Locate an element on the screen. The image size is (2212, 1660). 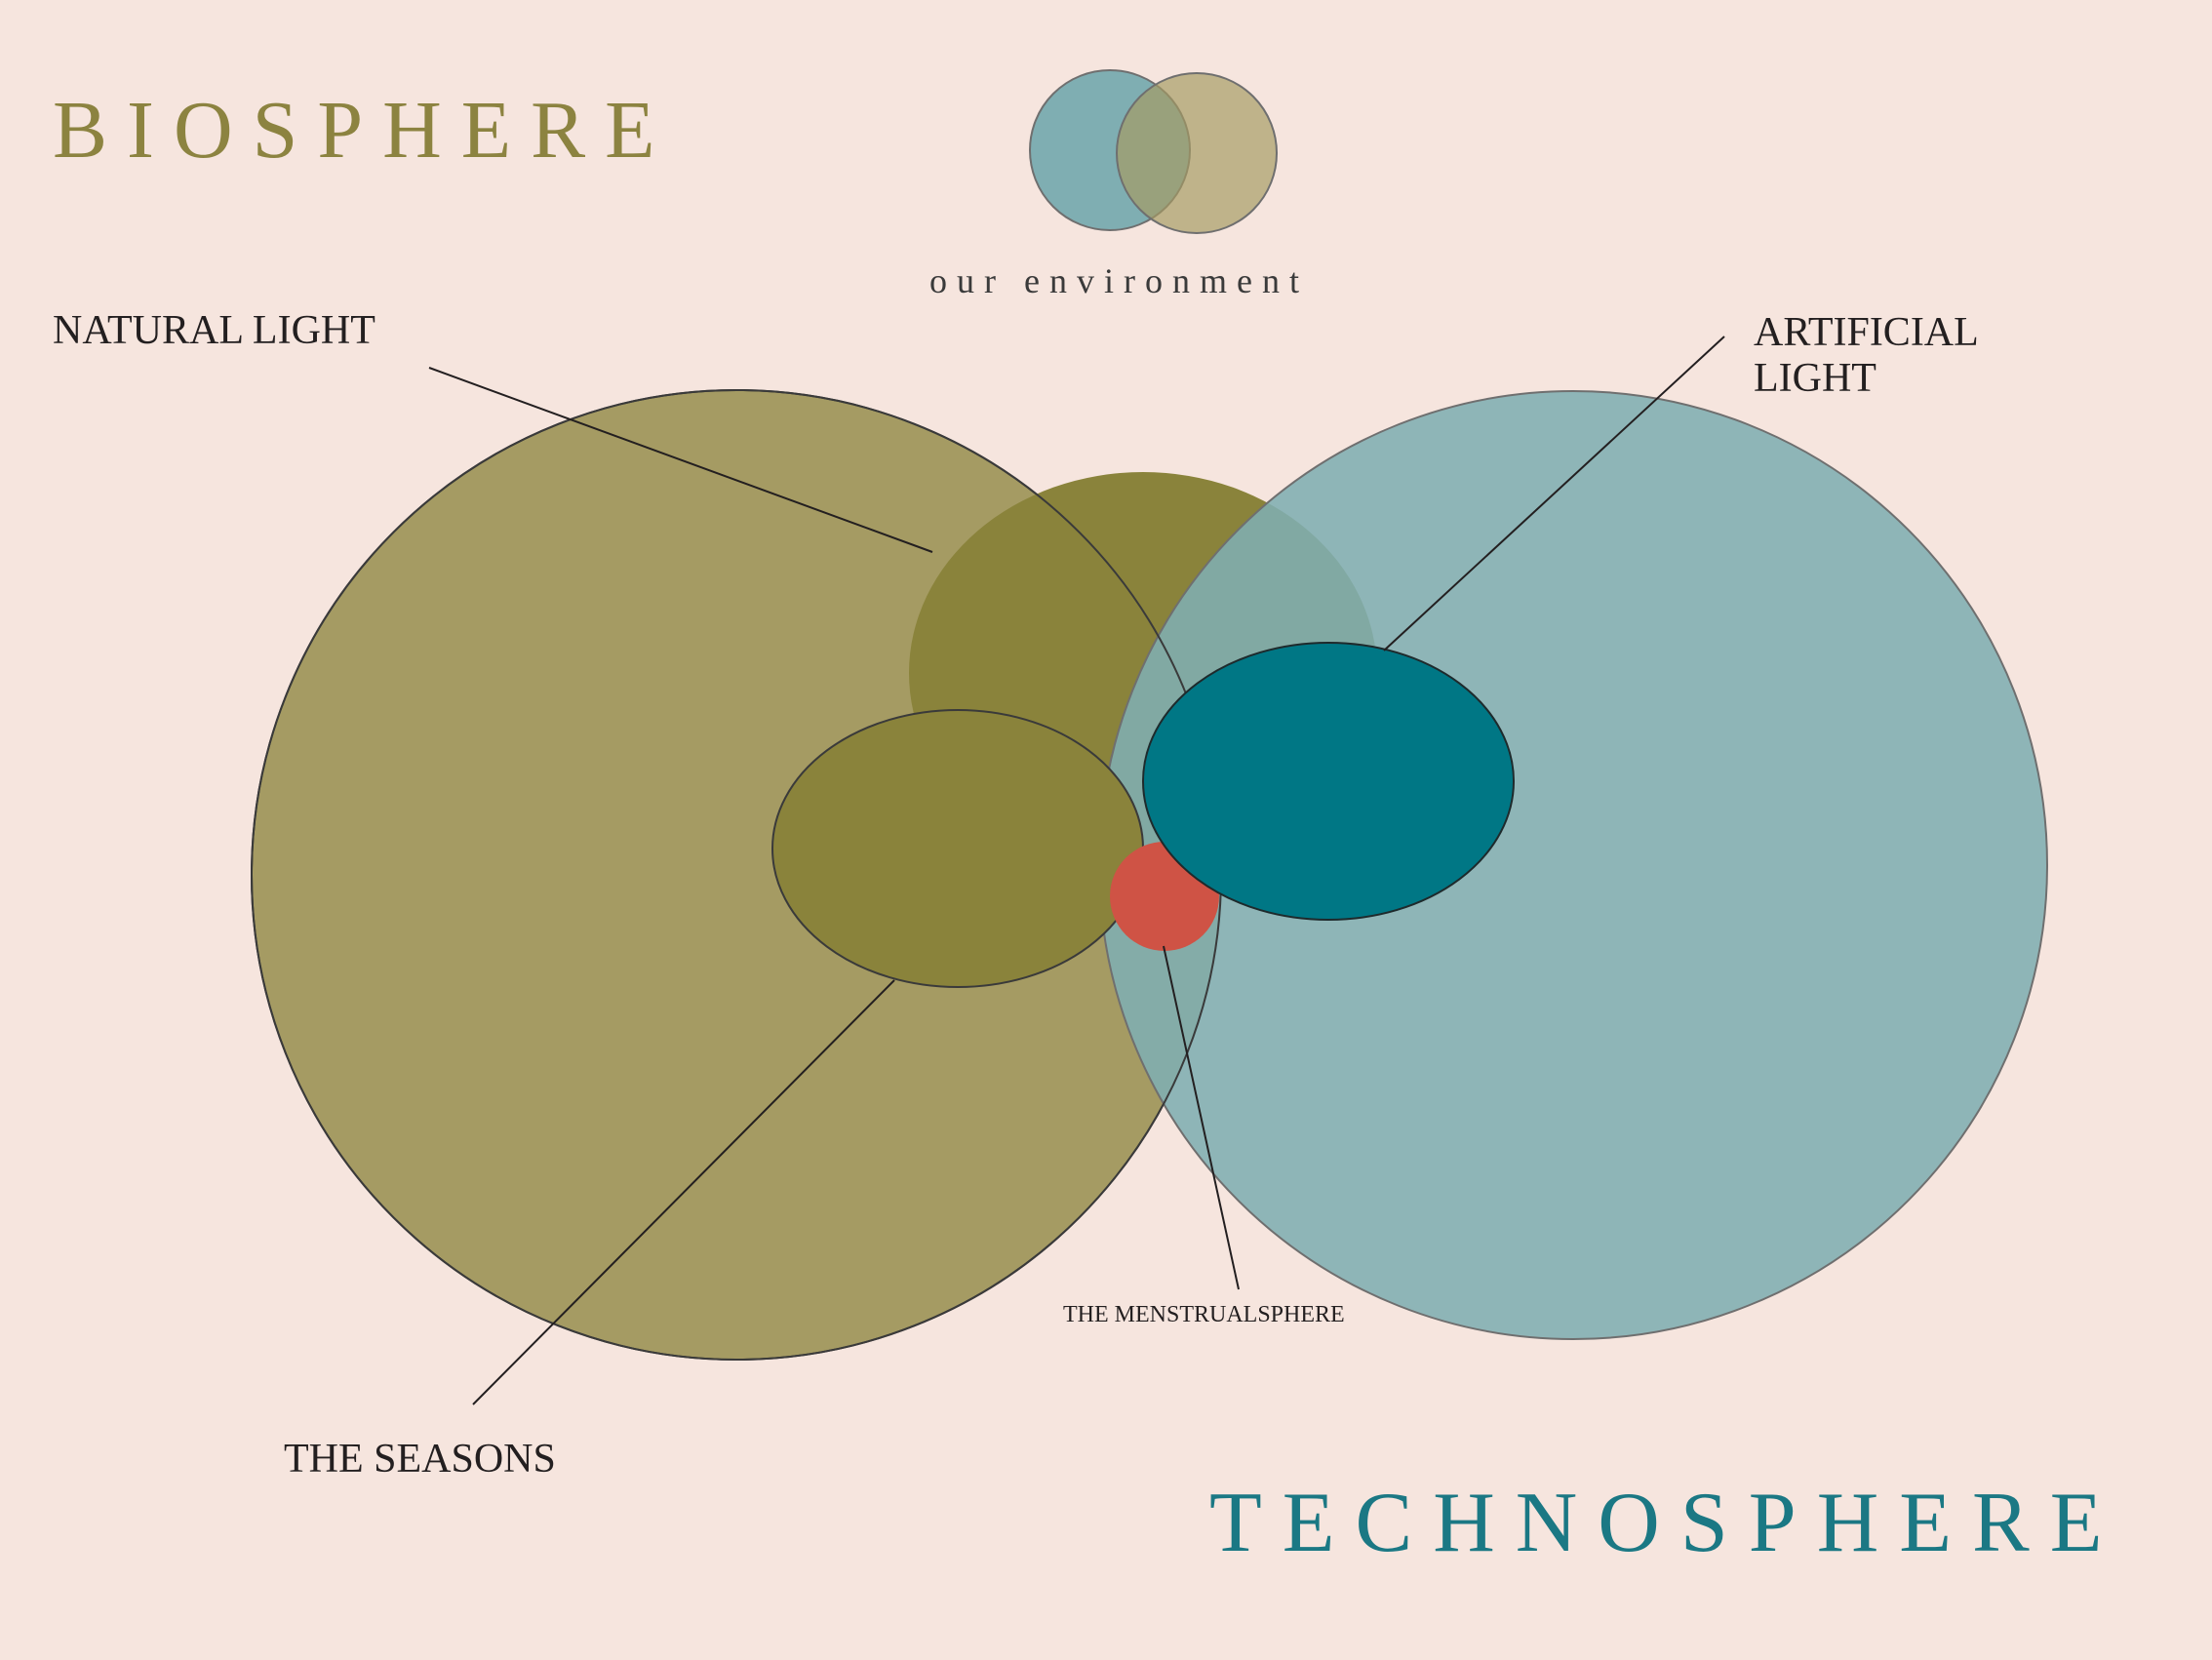
seasons-leader is located at coordinates (683, 1192).